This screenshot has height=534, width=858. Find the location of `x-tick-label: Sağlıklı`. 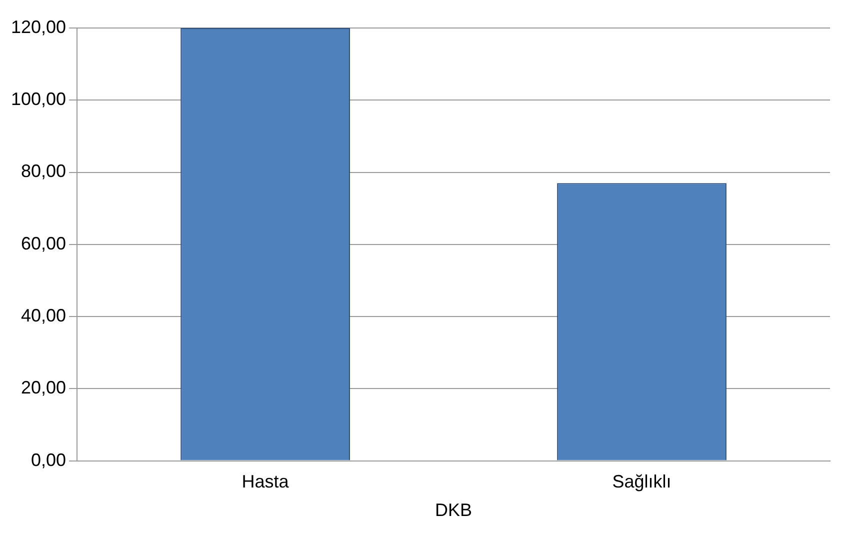

x-tick-label: Sağlıklı is located at coordinates (642, 482).